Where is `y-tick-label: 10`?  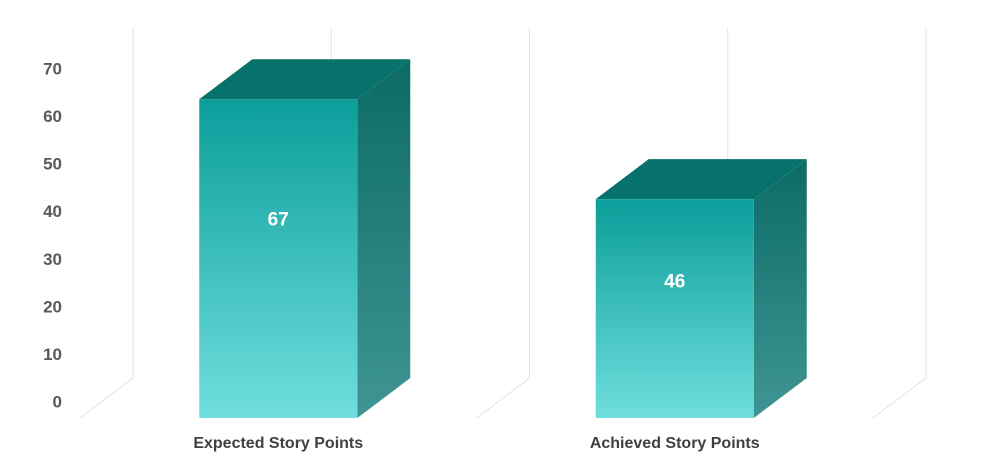
y-tick-label: 10 is located at coordinates (52, 354).